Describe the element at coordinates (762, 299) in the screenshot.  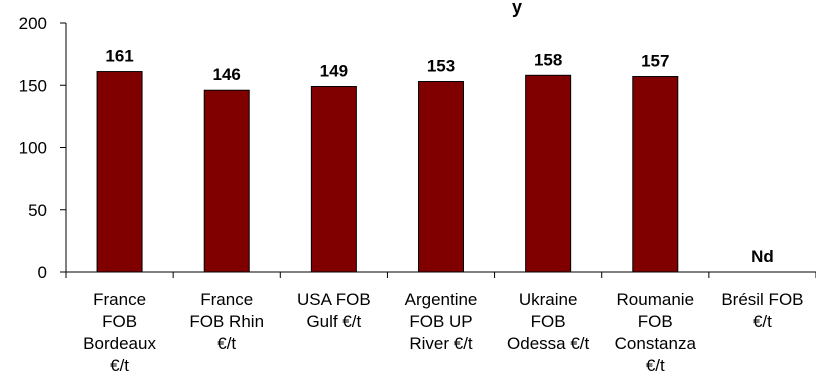
I see `x-category-label-line: Brésil FOB` at that location.